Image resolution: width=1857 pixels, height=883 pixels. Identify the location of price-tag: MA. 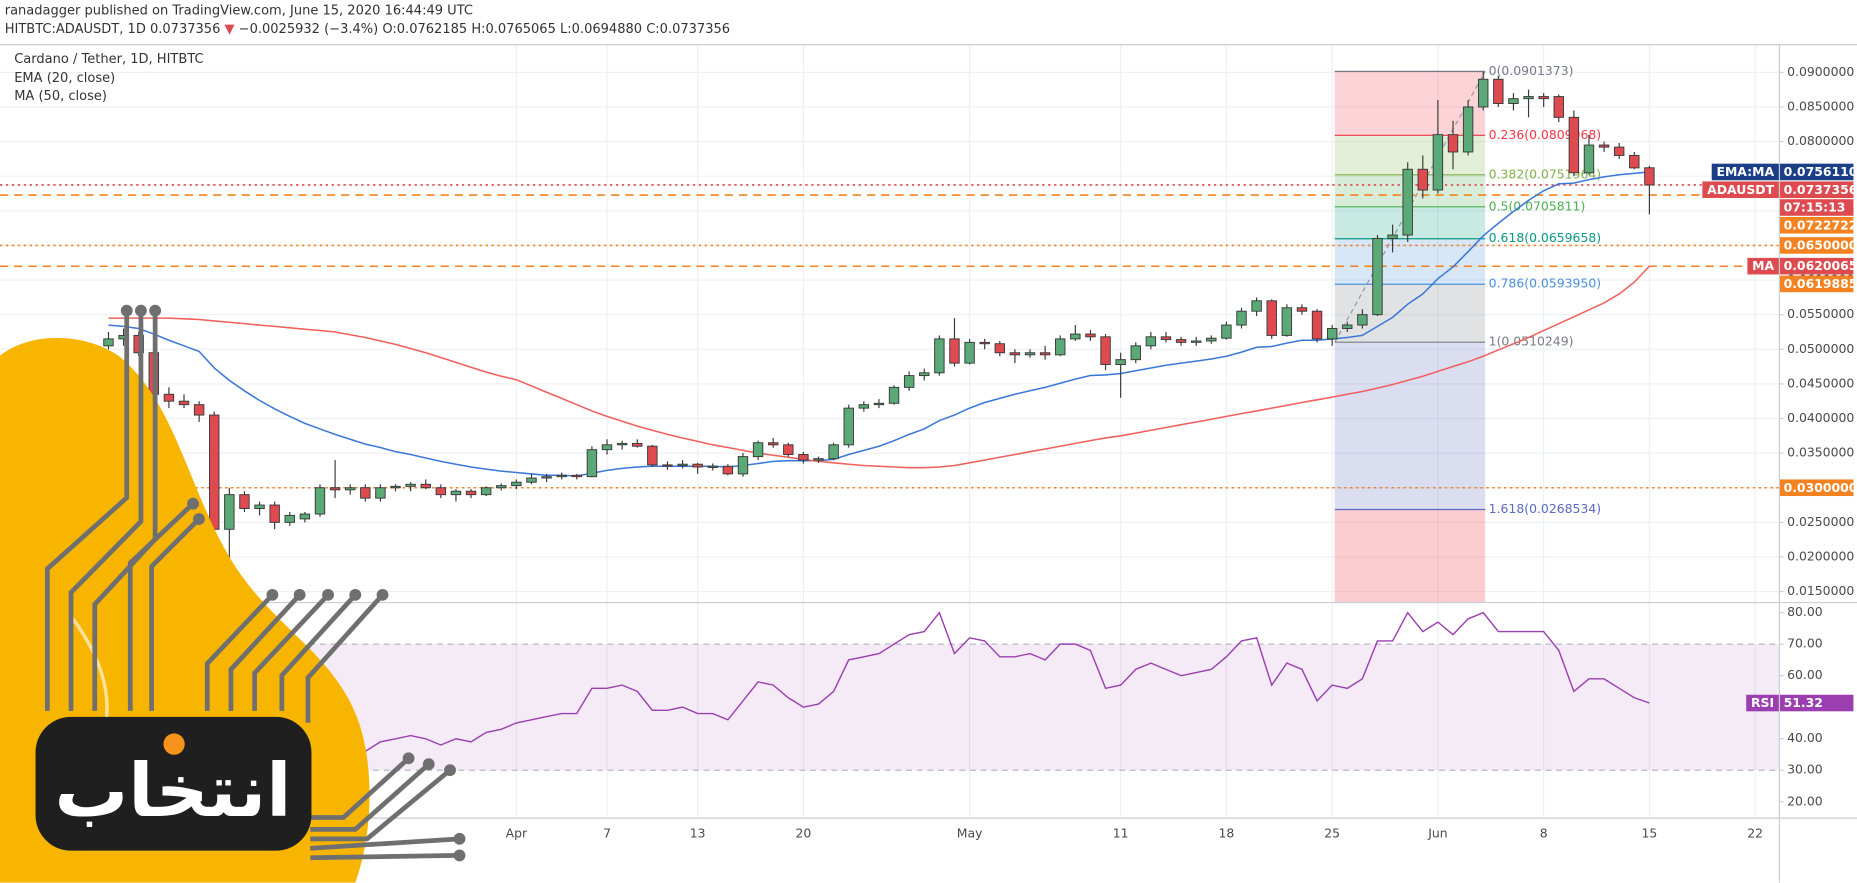
(1763, 265).